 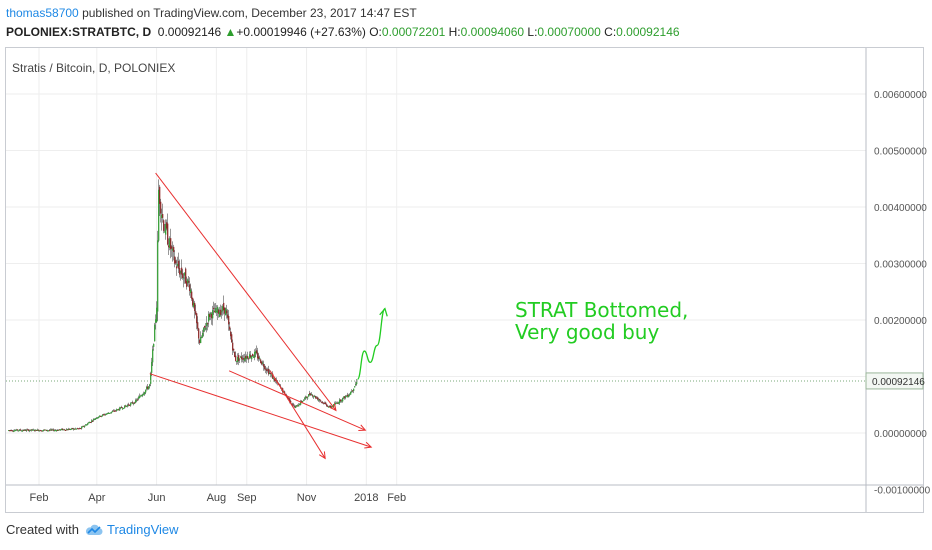 I want to click on author-link: thomas58700, so click(x=42, y=13).